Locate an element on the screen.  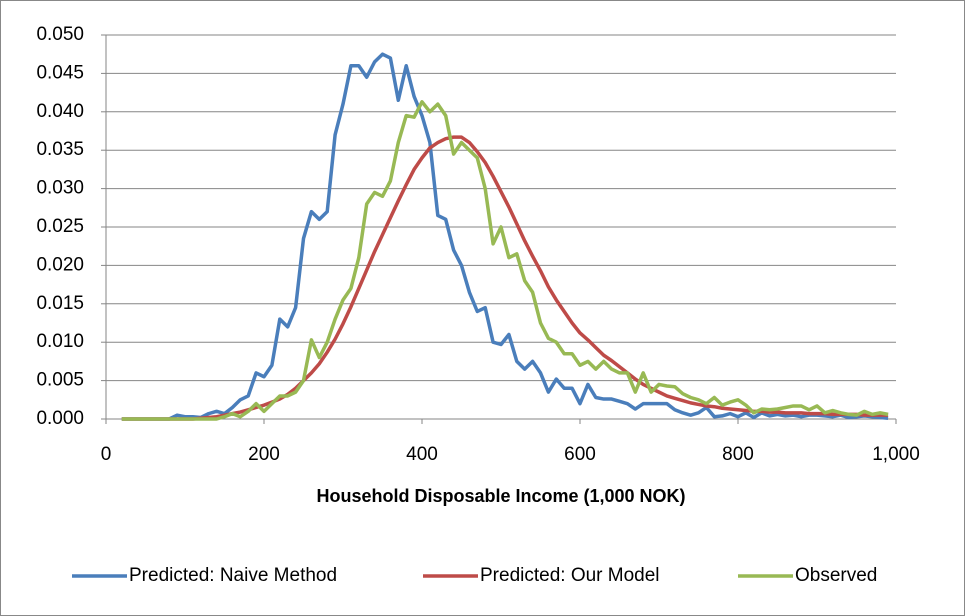
x-axis-label: Household Disposable Income (1,000 NOK) is located at coordinates (500, 496).